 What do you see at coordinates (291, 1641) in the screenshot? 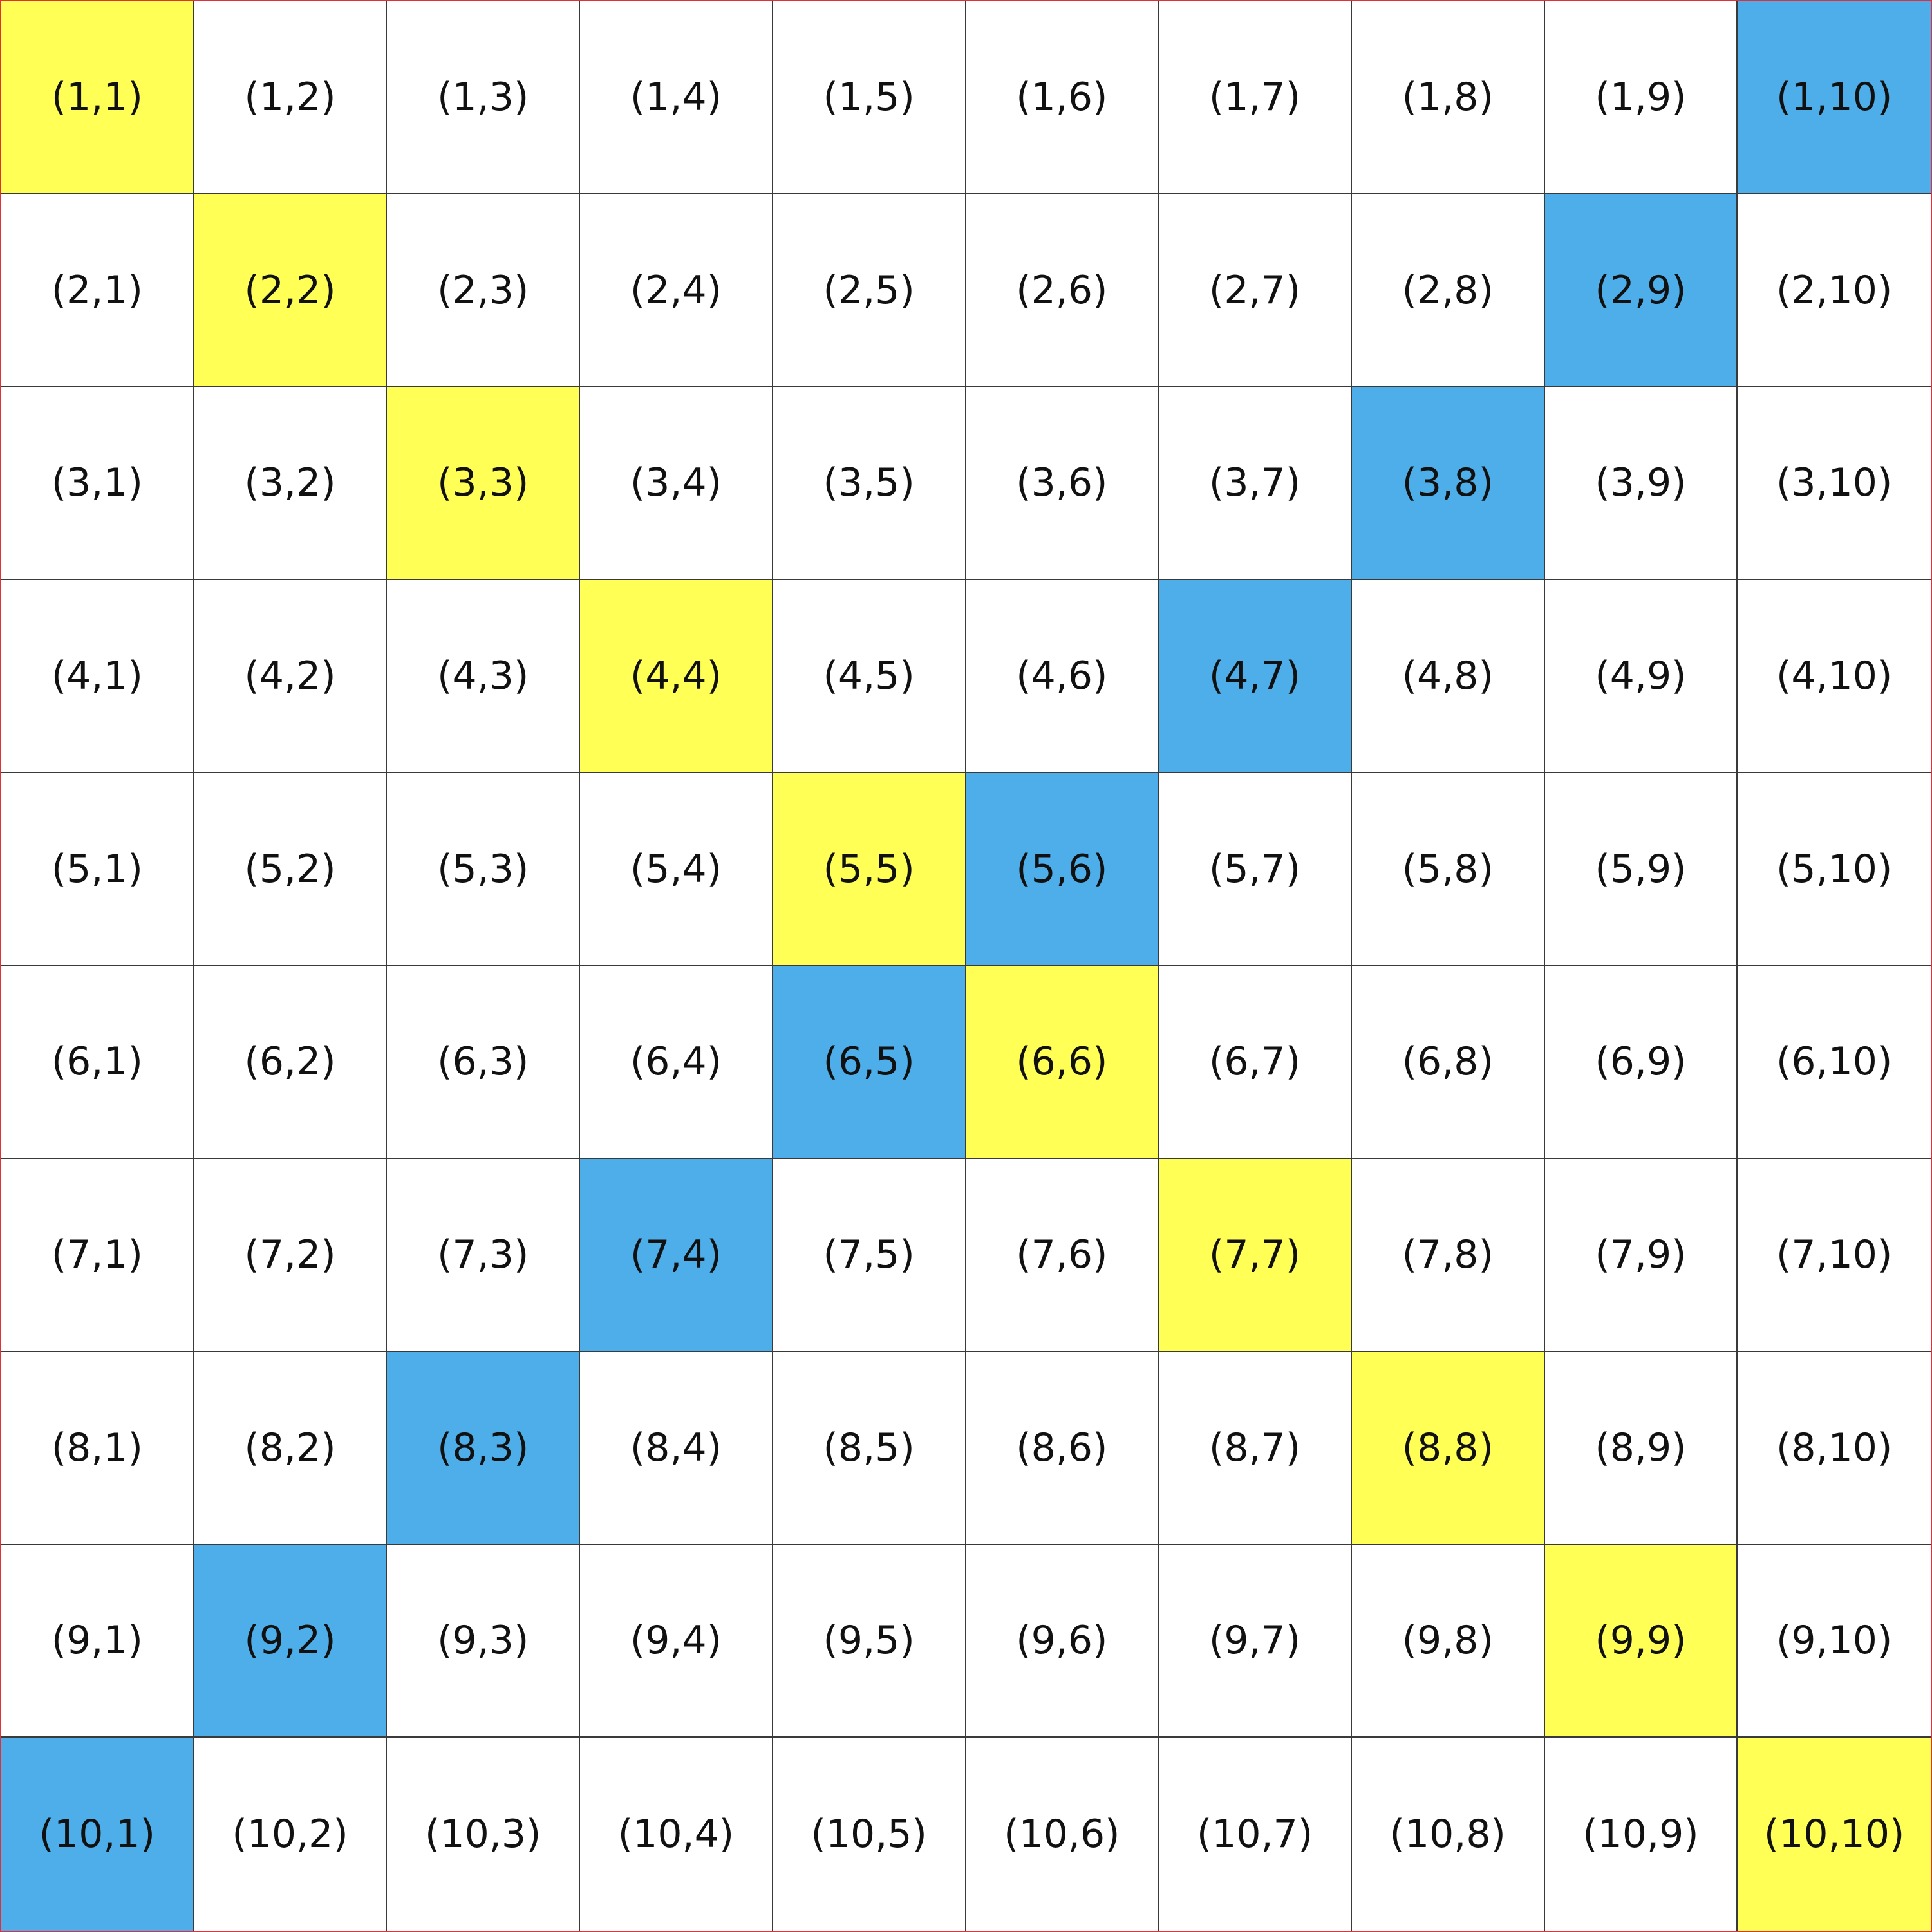
I see `grid-cell: (9,2)` at bounding box center [291, 1641].